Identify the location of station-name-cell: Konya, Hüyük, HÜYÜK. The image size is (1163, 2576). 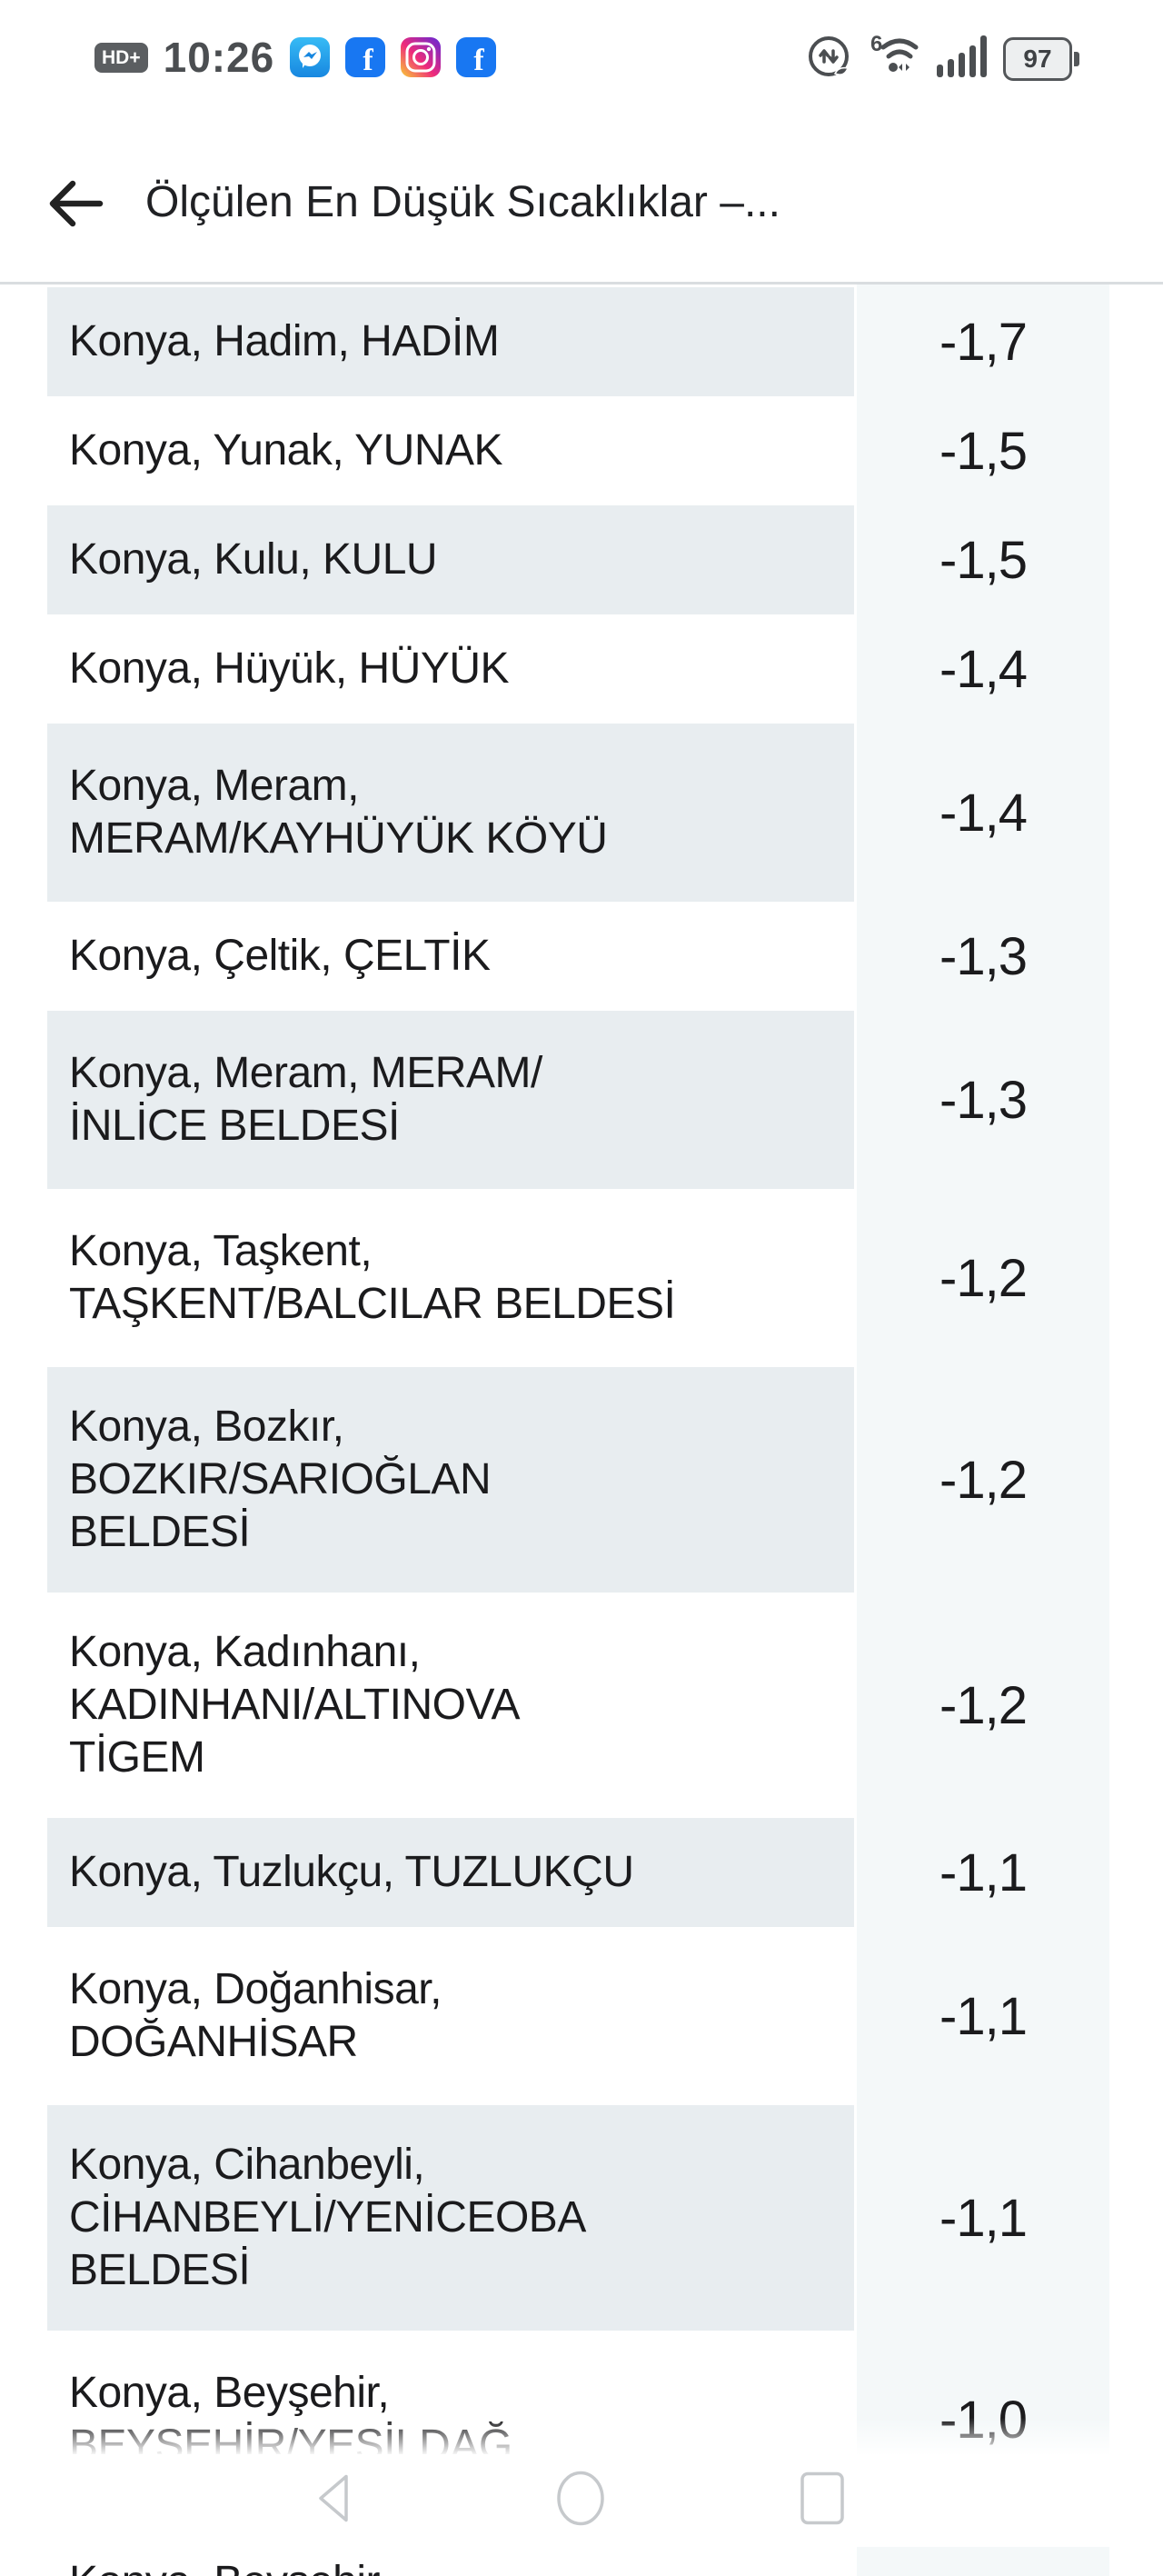
(450, 669).